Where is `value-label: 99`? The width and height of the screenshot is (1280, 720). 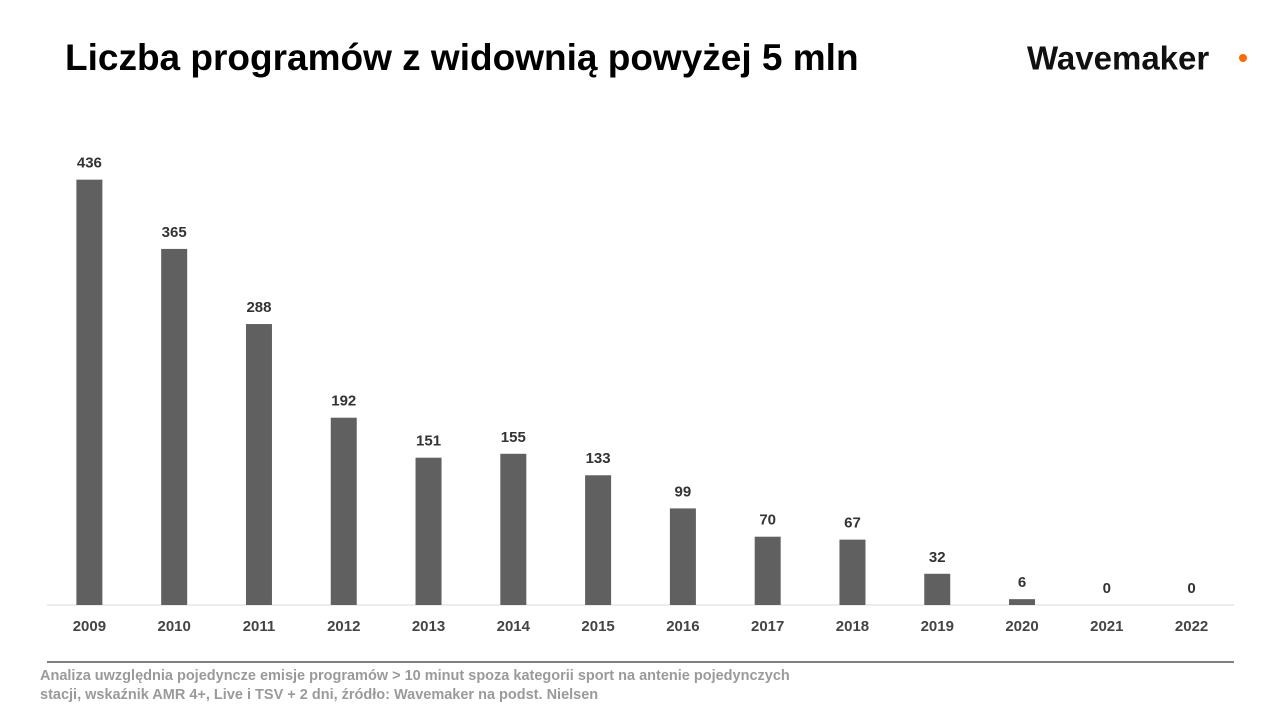
value-label: 99 is located at coordinates (683, 491).